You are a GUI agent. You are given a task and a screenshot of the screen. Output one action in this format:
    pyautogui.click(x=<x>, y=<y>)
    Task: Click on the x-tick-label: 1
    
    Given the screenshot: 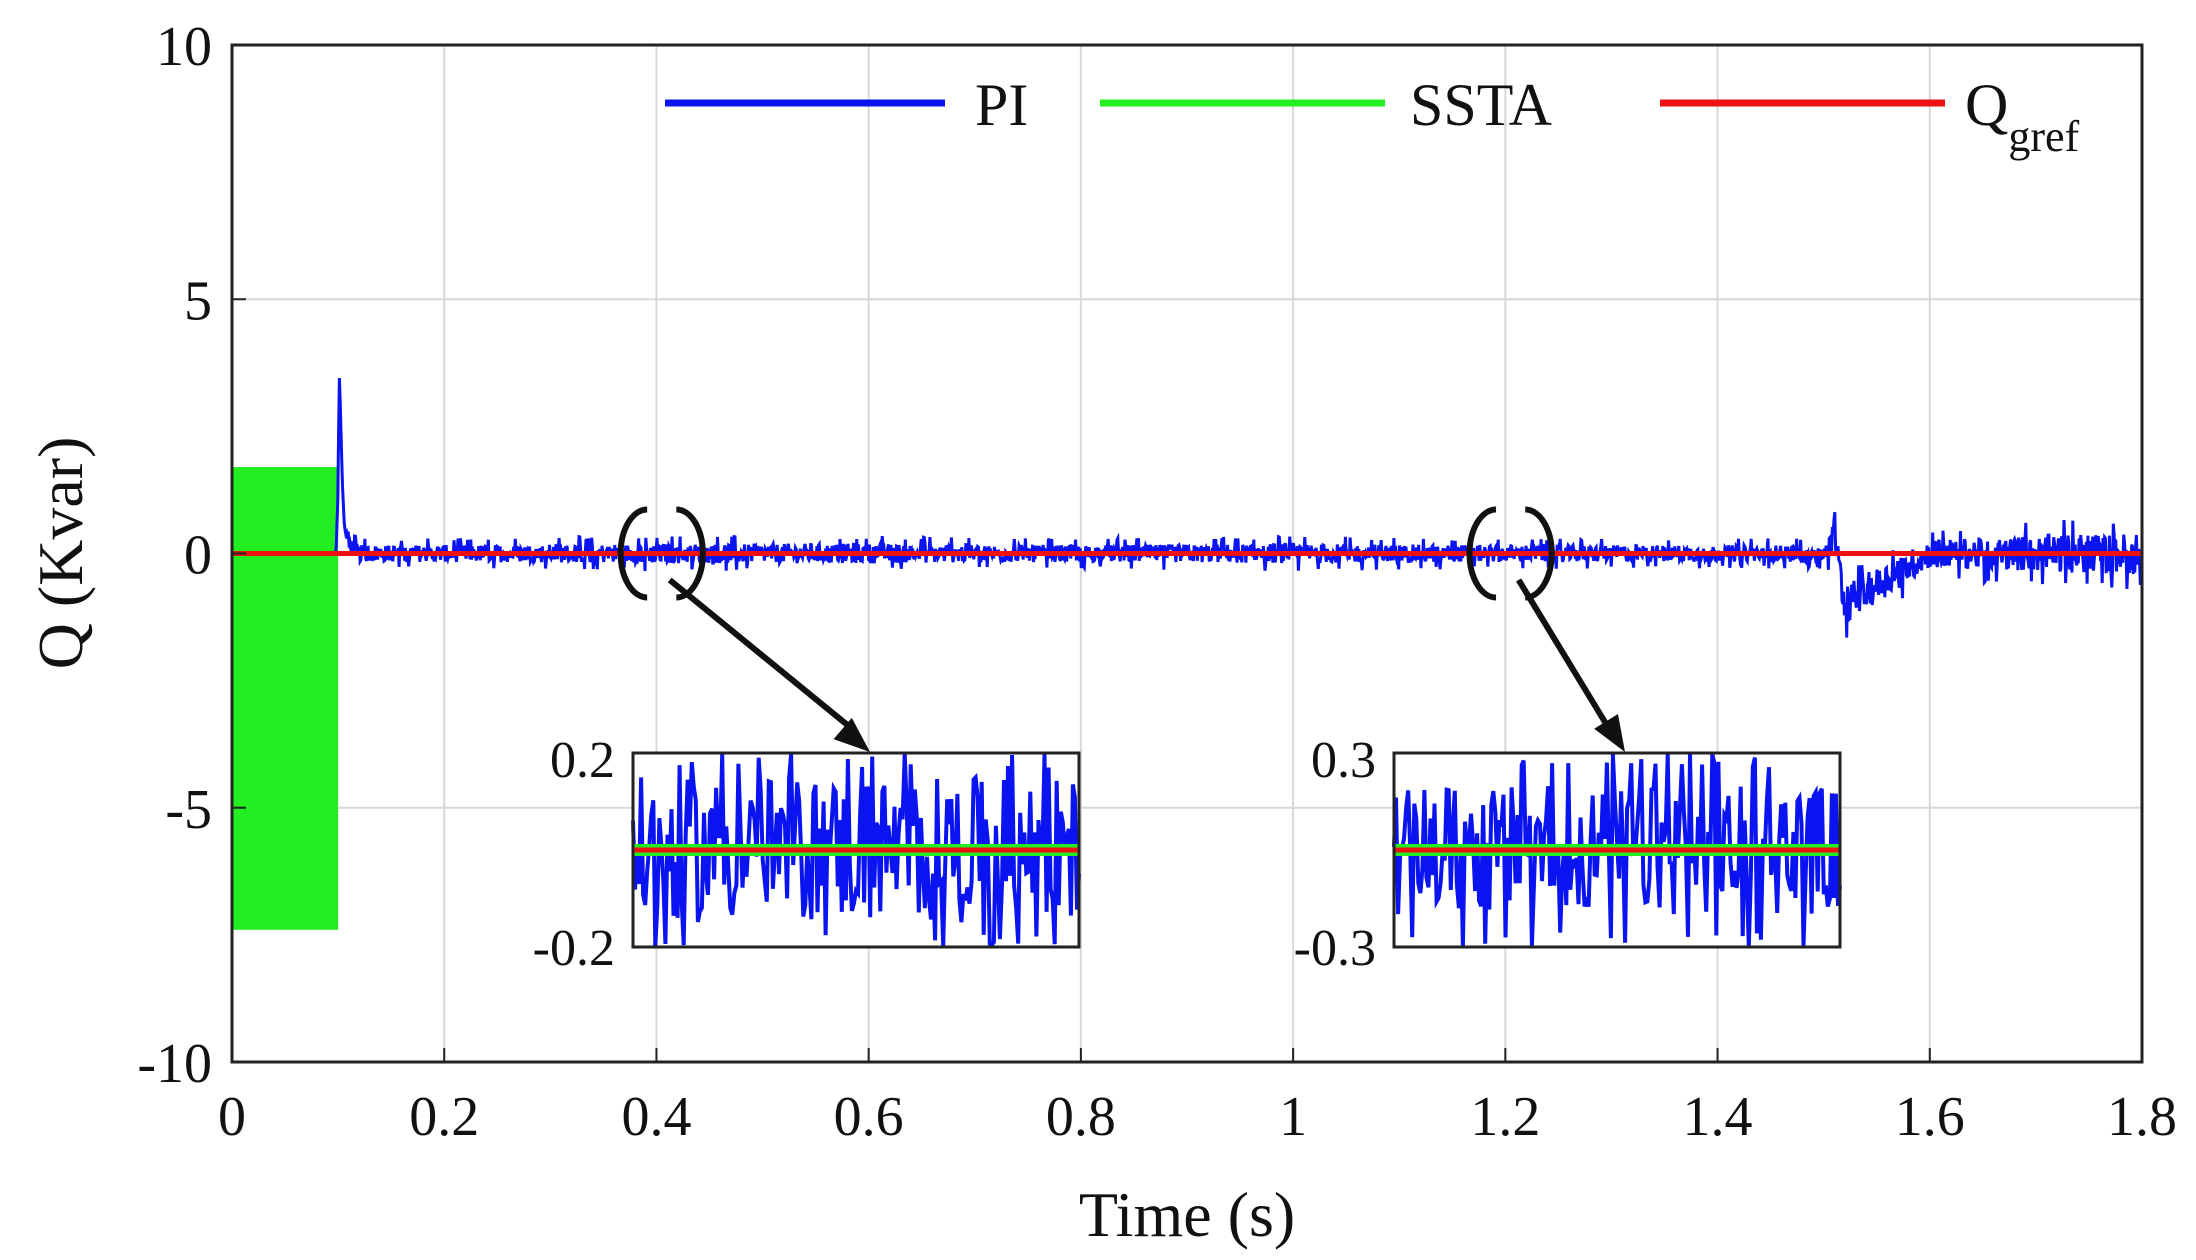 What is the action you would take?
    pyautogui.click(x=1293, y=1117)
    